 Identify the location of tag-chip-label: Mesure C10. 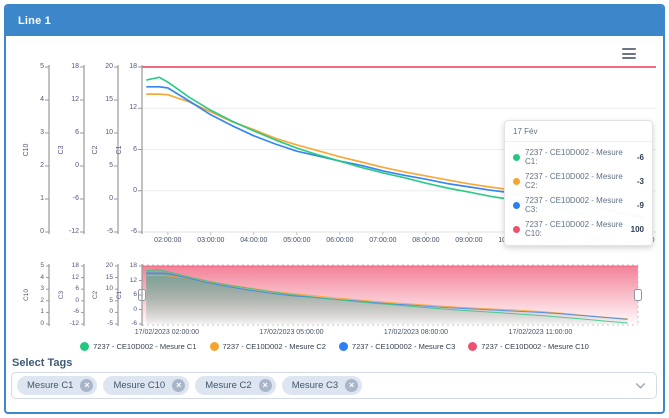
(139, 385).